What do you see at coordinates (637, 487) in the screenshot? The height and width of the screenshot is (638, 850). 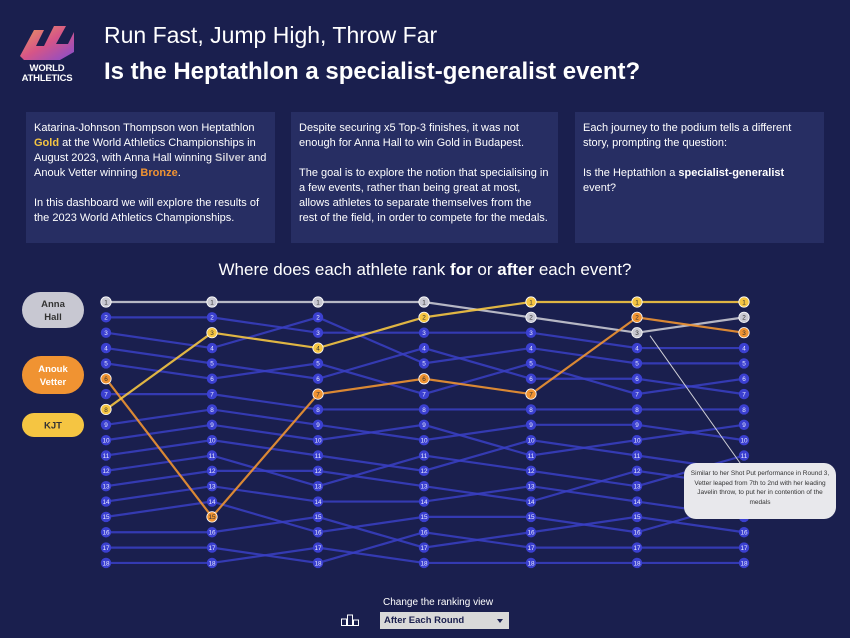 I see `rank-label: 13` at bounding box center [637, 487].